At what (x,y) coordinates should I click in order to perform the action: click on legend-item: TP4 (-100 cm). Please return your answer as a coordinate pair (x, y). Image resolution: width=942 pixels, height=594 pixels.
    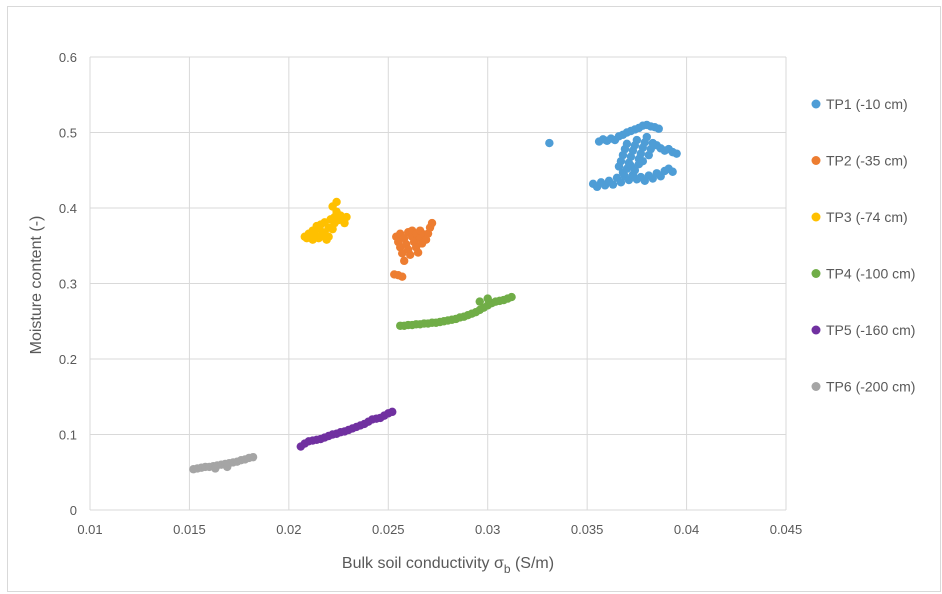
    Looking at the image, I should click on (863, 274).